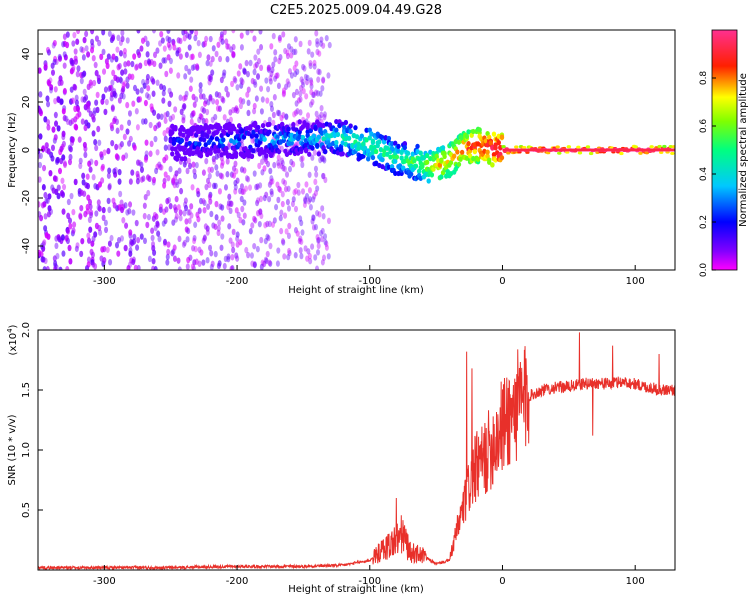  What do you see at coordinates (356, 10) in the screenshot?
I see `figure-title: C2E5.2025.009.04.49.G28` at bounding box center [356, 10].